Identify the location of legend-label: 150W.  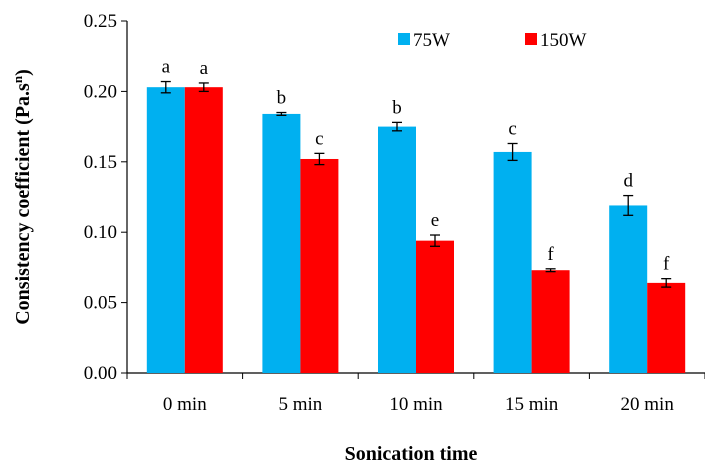
(563, 40).